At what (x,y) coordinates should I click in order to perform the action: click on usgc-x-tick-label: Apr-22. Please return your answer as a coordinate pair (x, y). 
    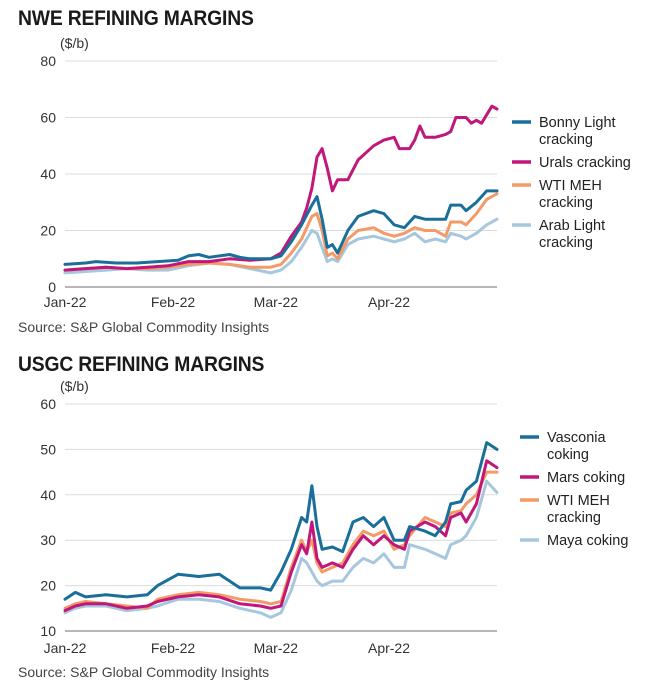
    Looking at the image, I should click on (389, 648).